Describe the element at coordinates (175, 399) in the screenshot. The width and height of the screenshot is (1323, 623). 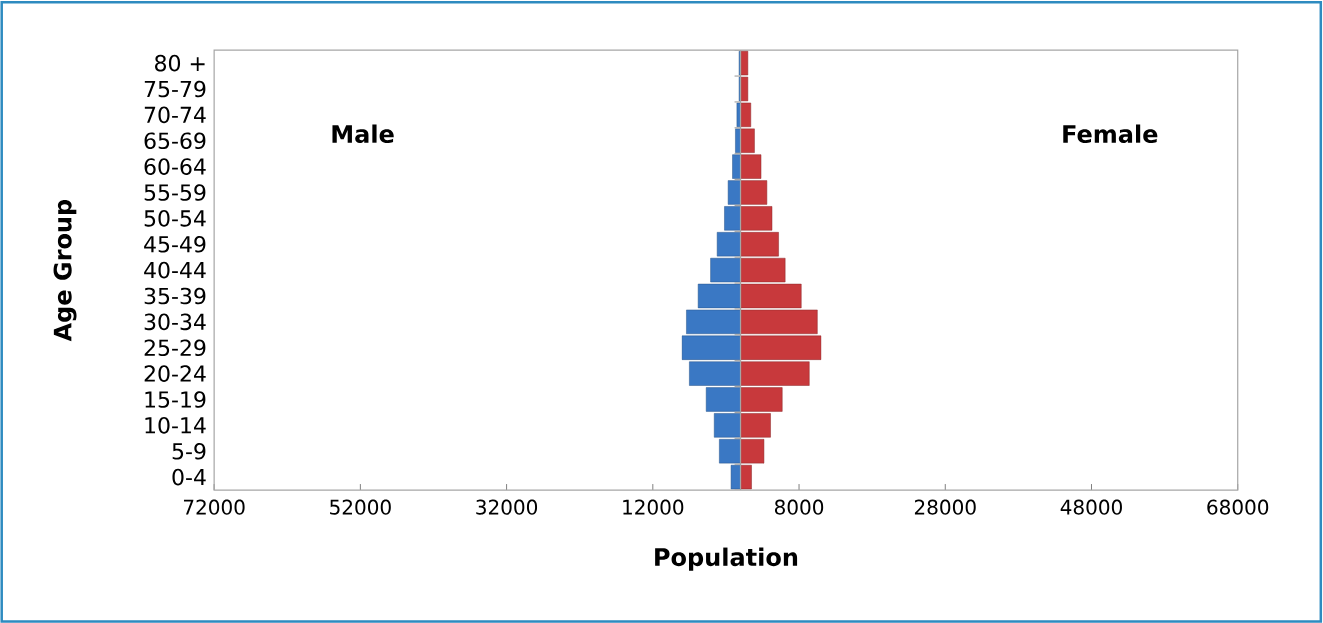
I see `y-tick-label: 15-19` at that location.